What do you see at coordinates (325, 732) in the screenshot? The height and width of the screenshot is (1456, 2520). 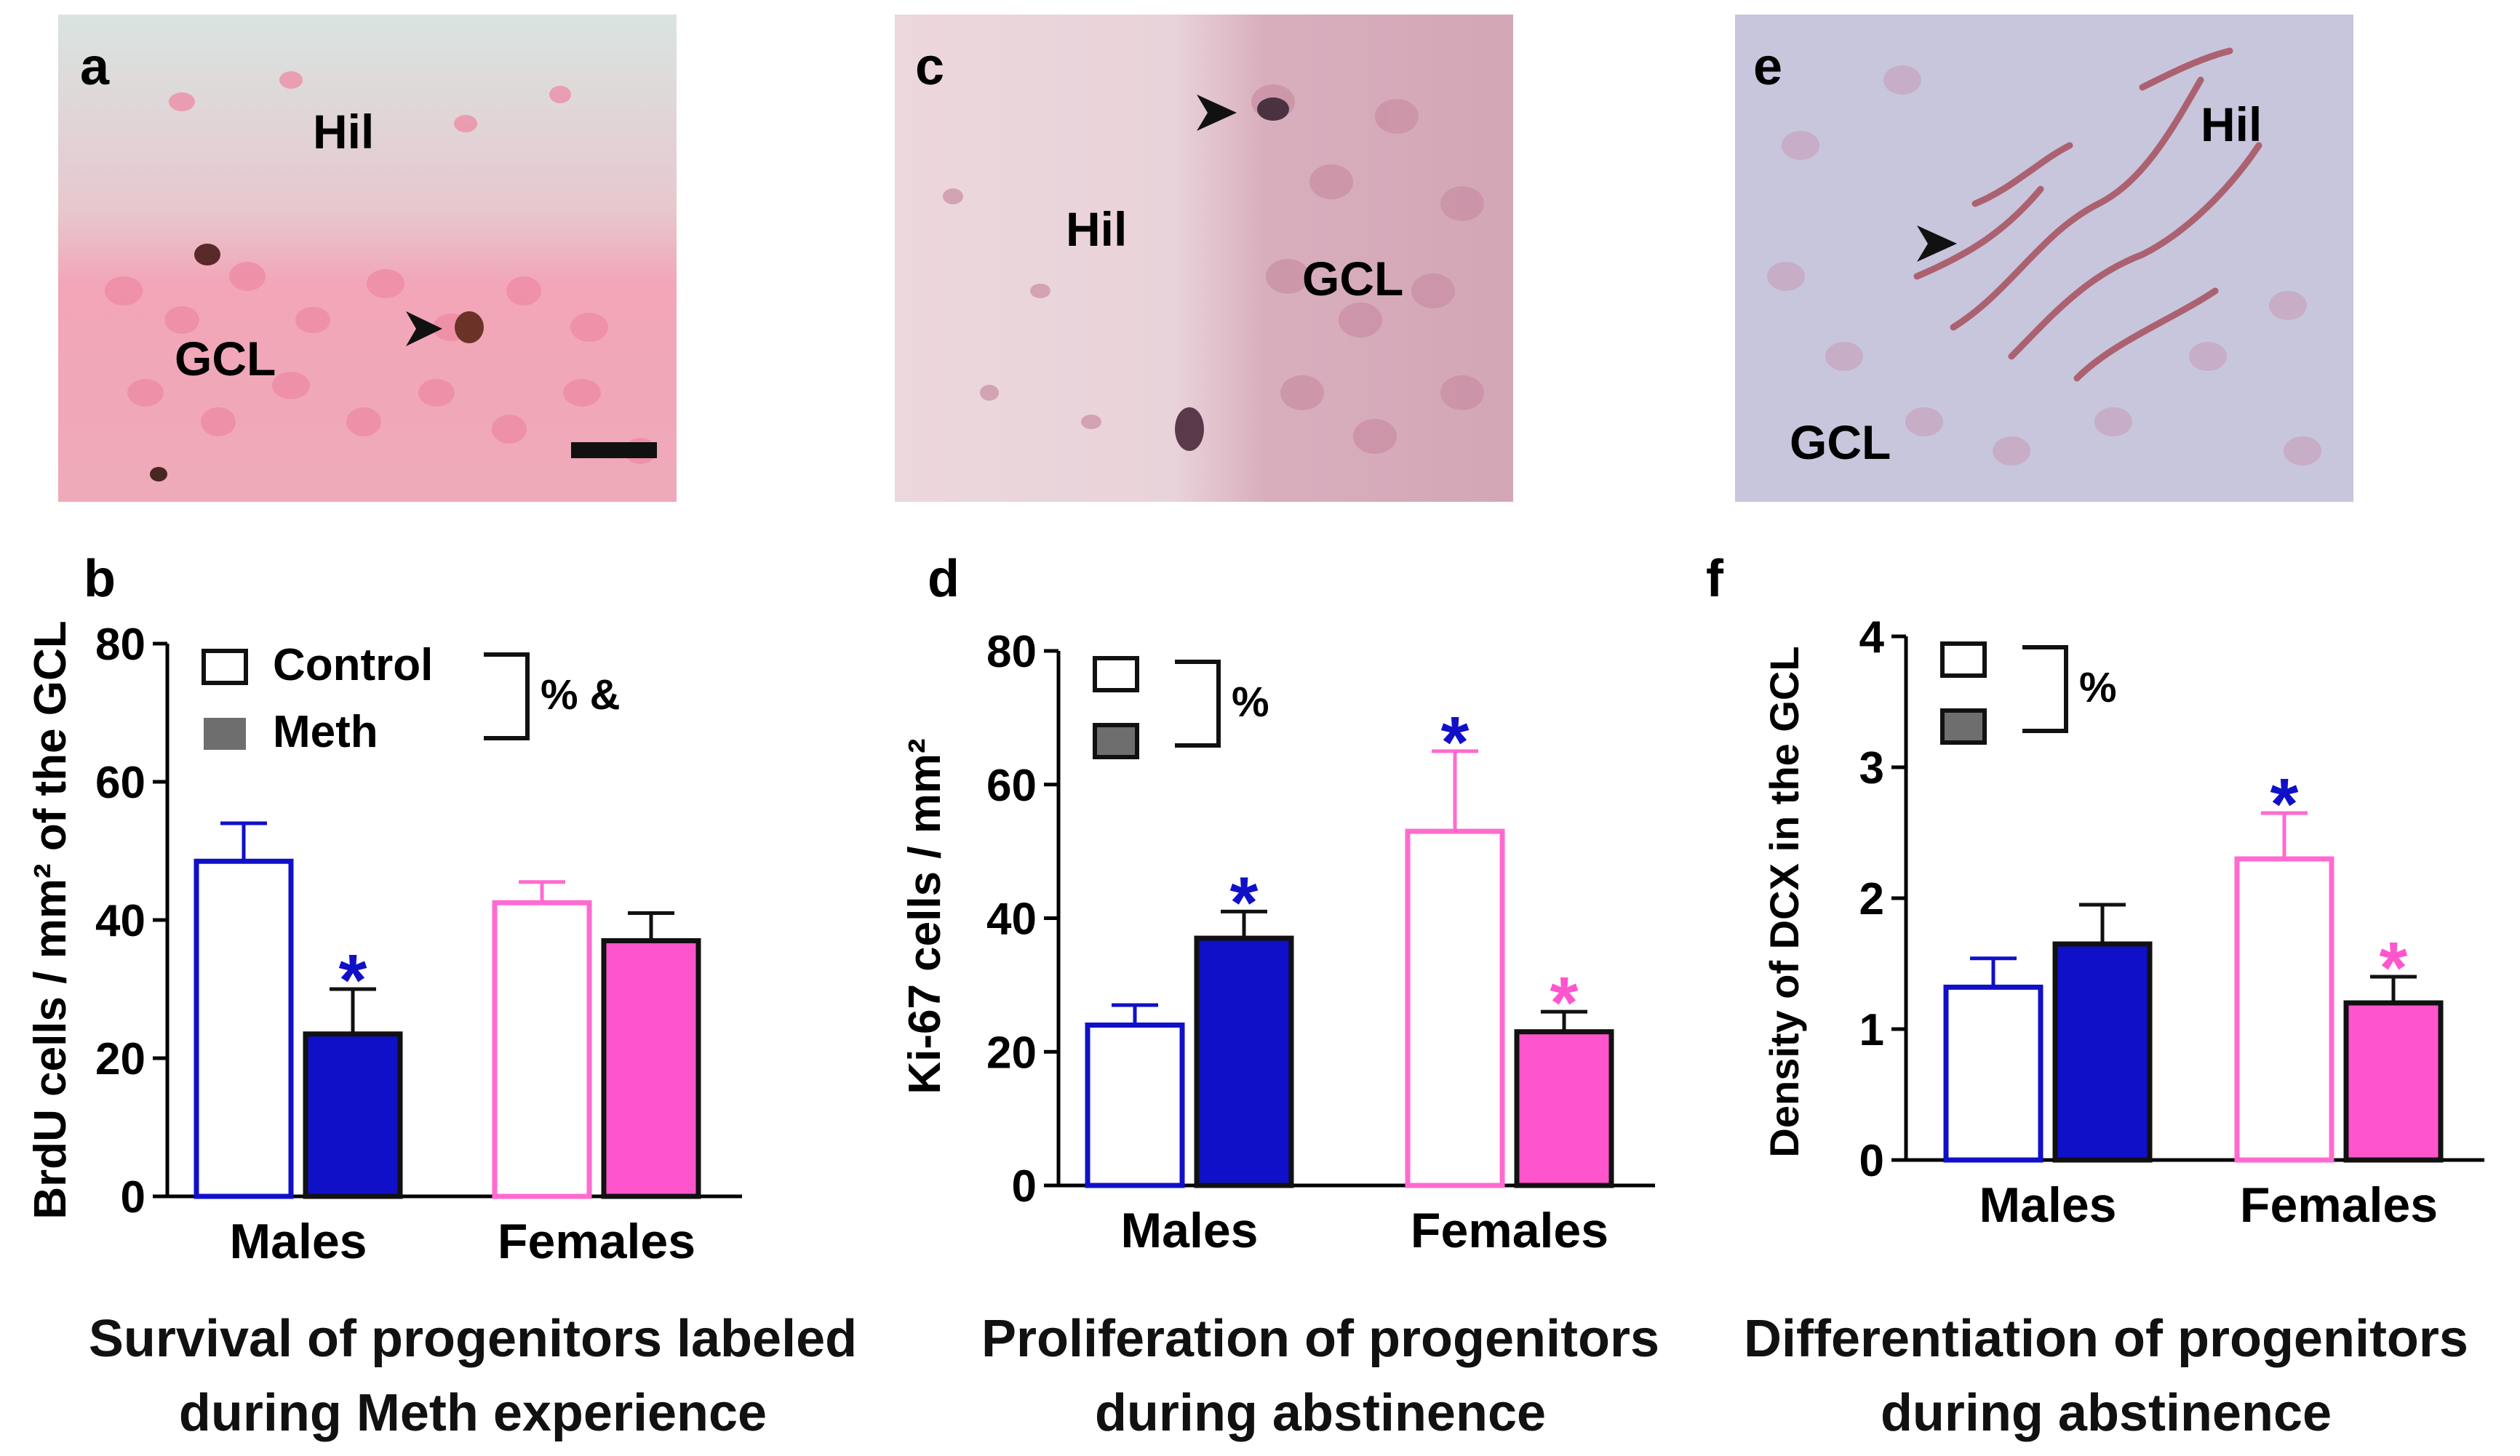 I see `legend-label-meth: Meth` at bounding box center [325, 732].